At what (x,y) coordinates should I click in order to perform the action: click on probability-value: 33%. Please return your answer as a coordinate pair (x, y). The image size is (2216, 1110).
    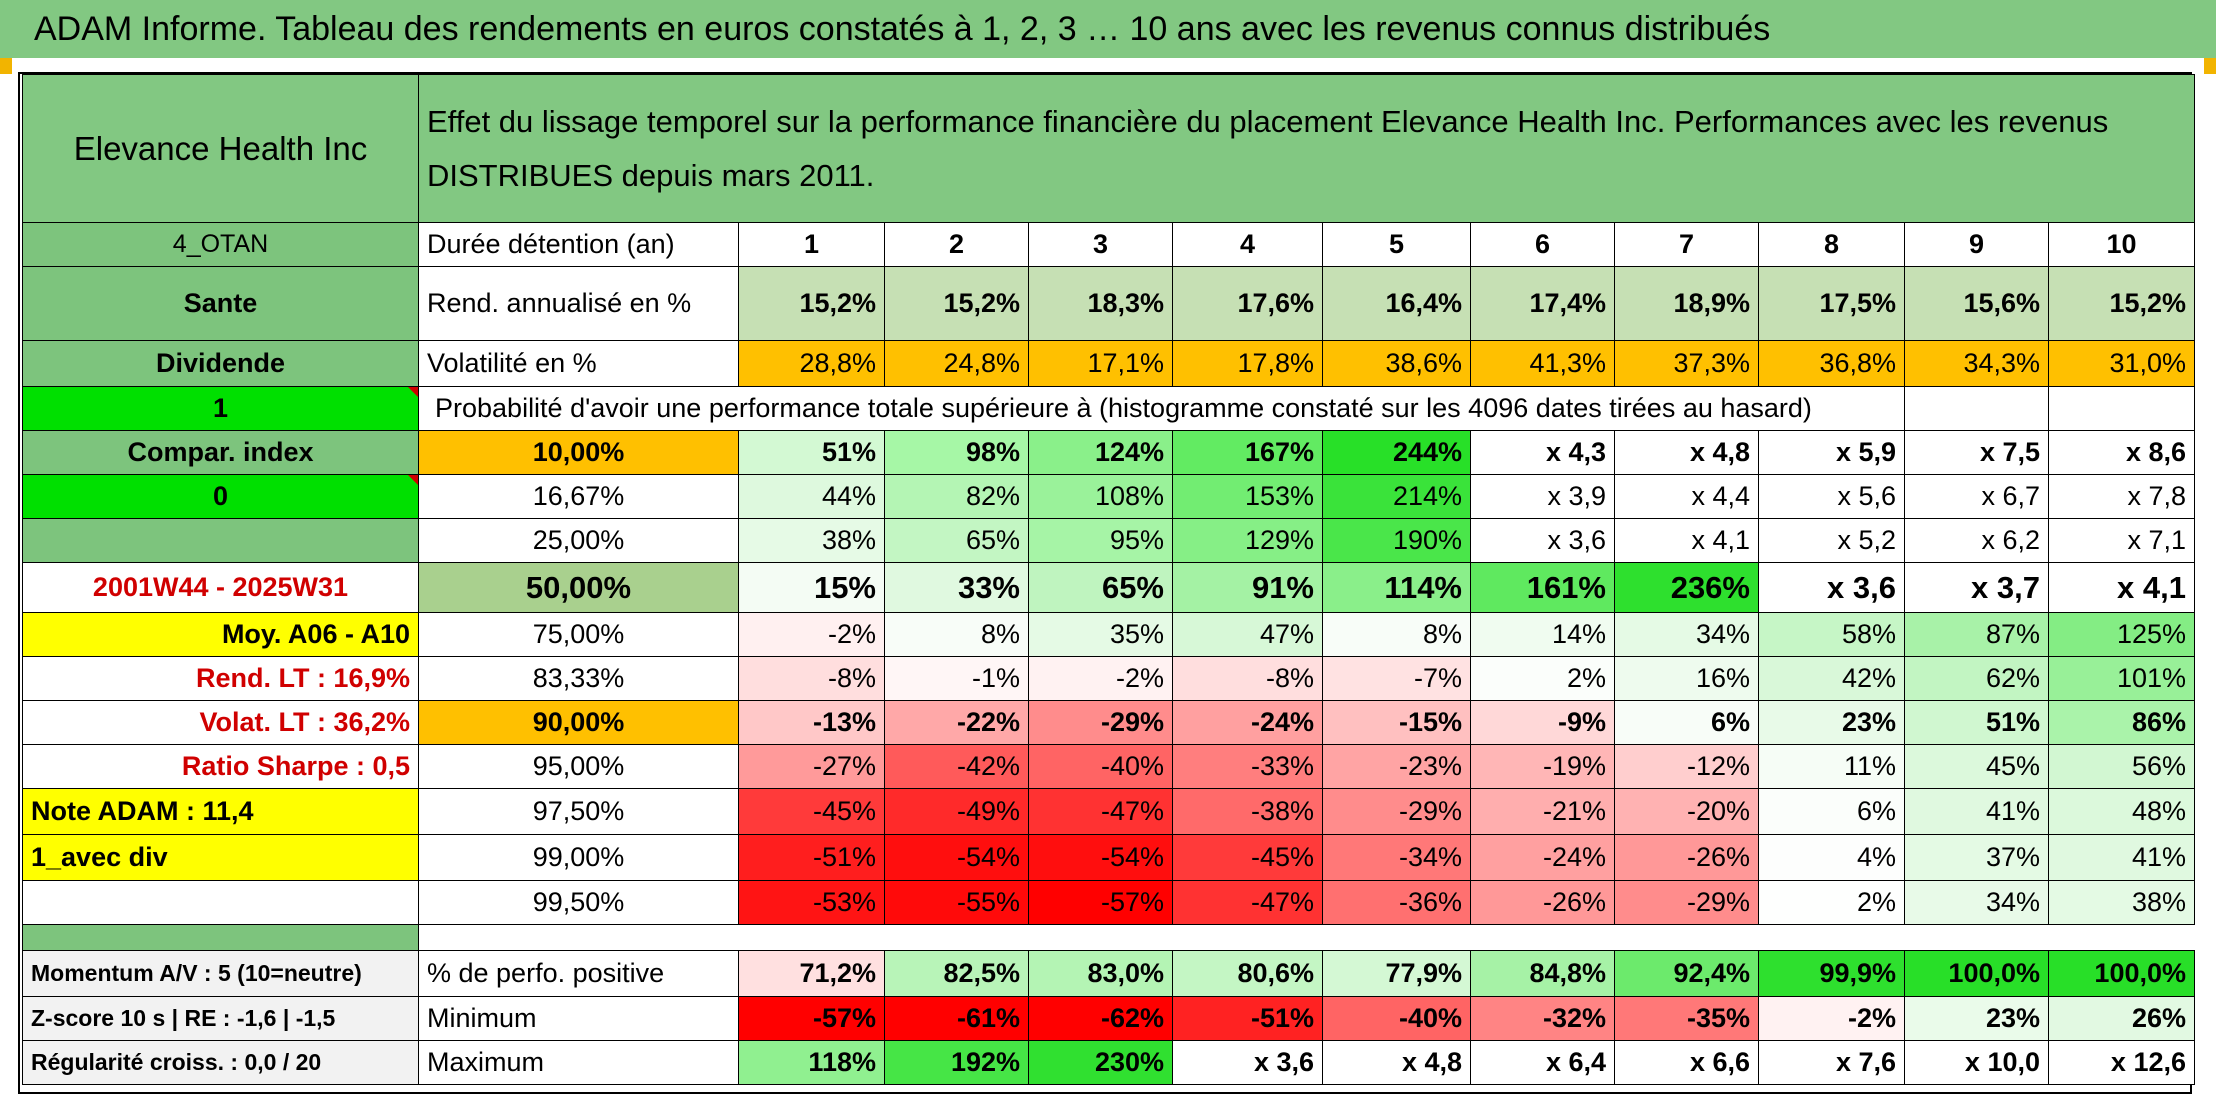
    Looking at the image, I should click on (956, 587).